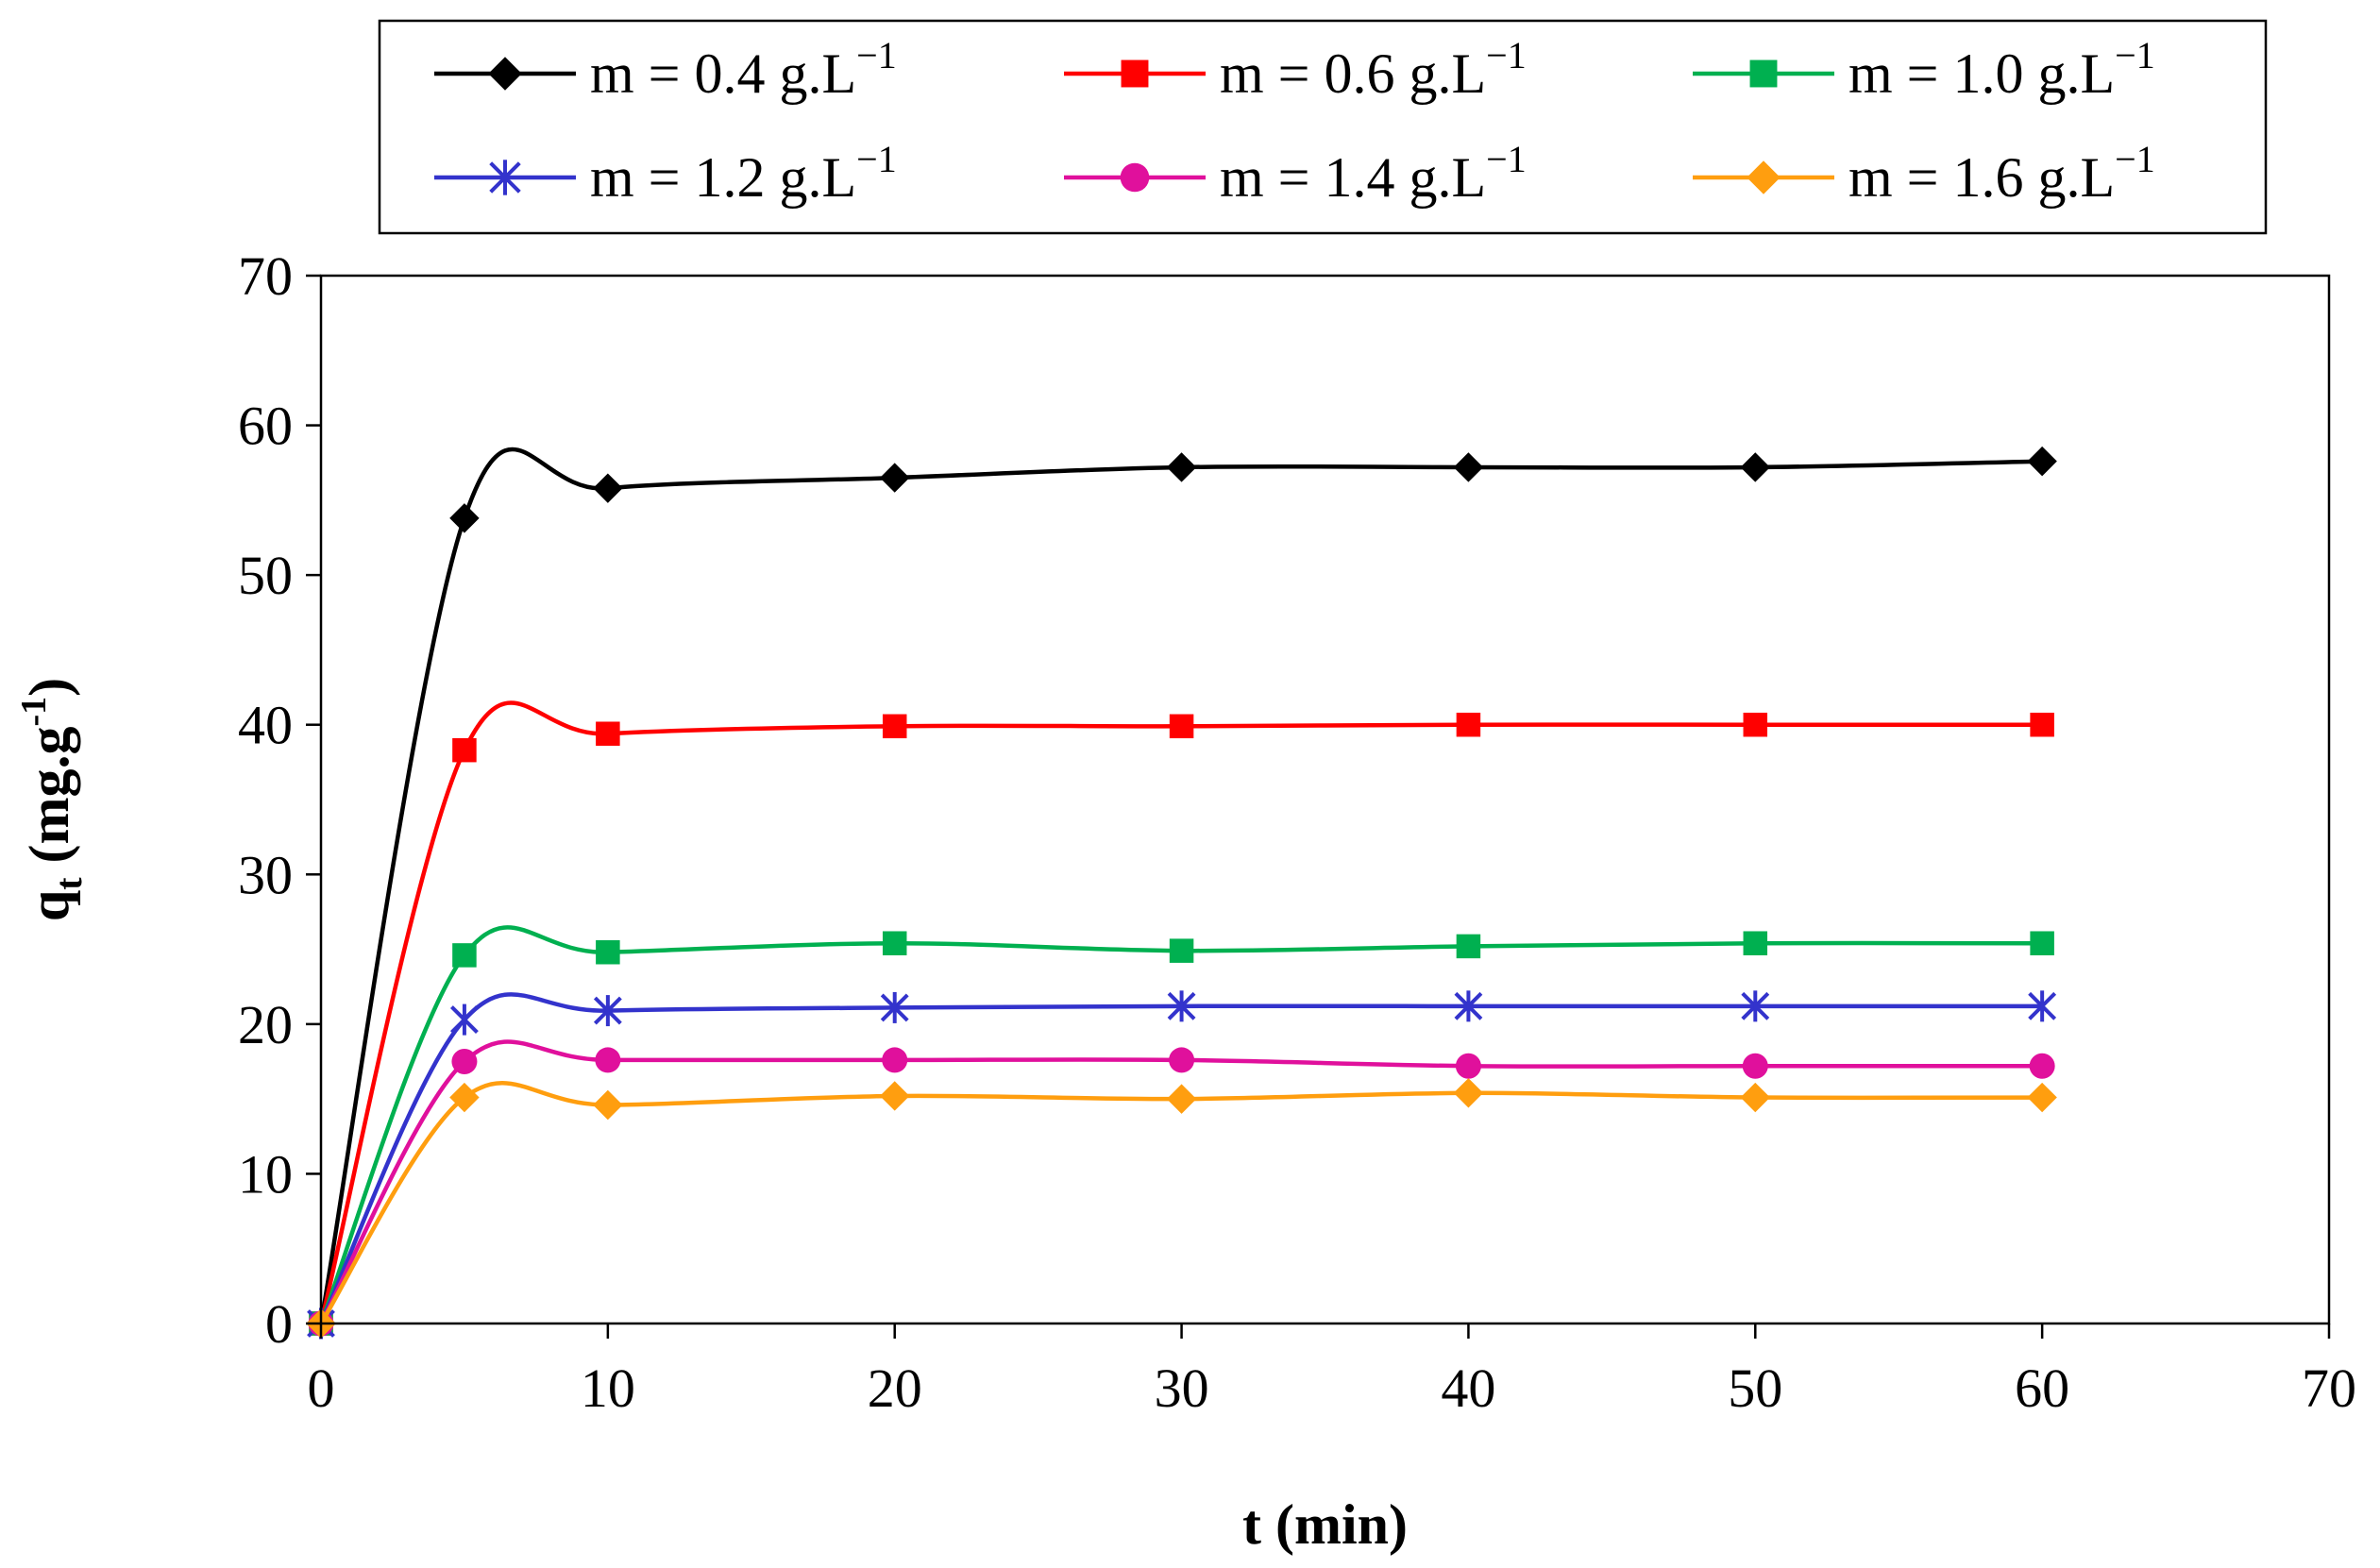  I want to click on legend-item: m = 1.6 g.L−1, so click(1924, 174).